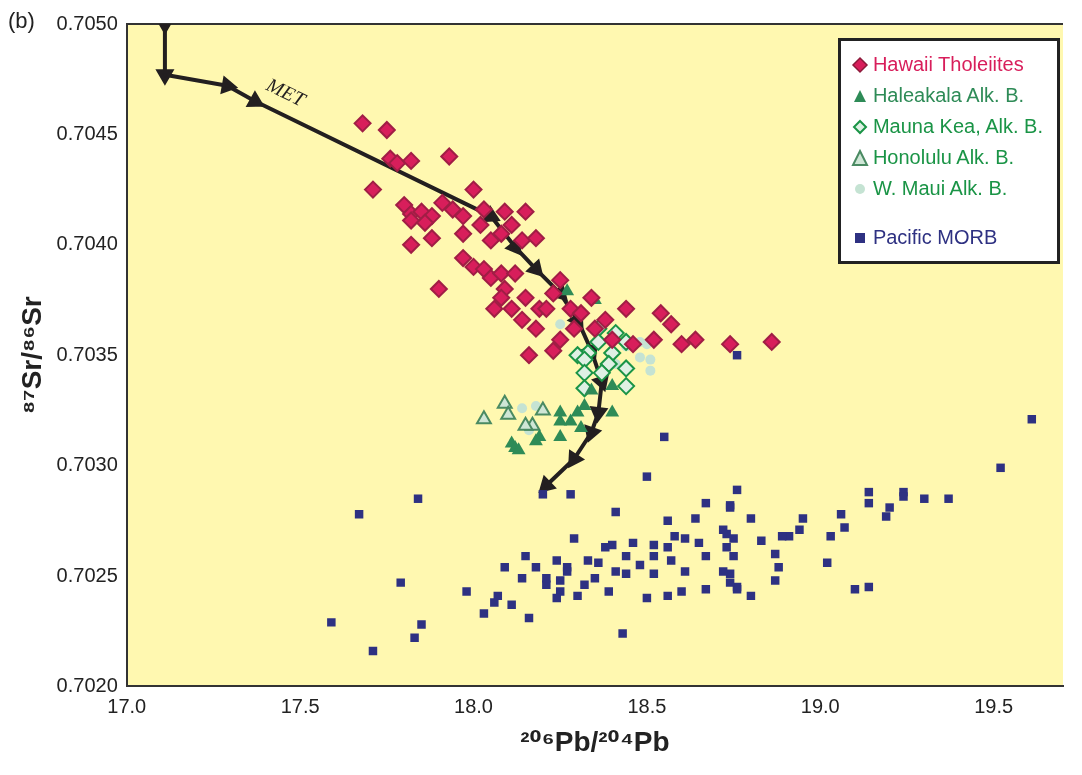 The height and width of the screenshot is (775, 1082). What do you see at coordinates (948, 64) in the screenshot?
I see `legend-label: Hawaii Tholeiites` at bounding box center [948, 64].